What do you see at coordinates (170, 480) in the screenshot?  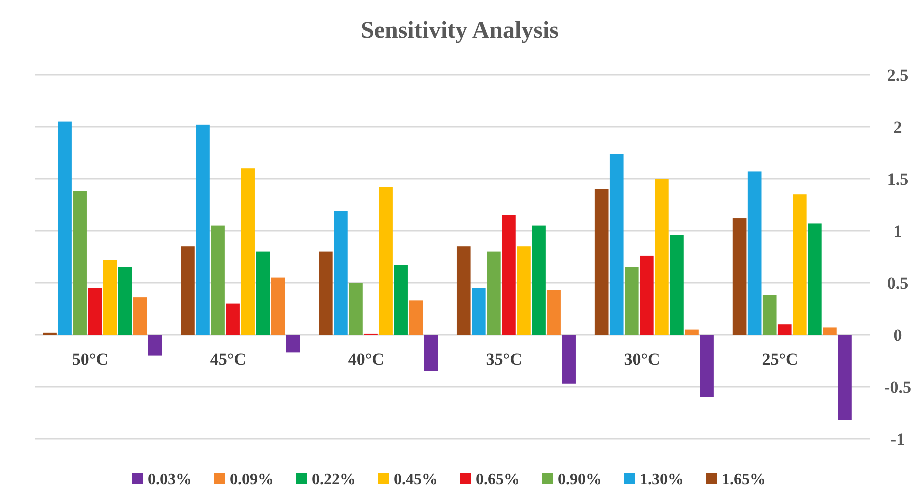 I see `legend-label: 0.03%` at bounding box center [170, 480].